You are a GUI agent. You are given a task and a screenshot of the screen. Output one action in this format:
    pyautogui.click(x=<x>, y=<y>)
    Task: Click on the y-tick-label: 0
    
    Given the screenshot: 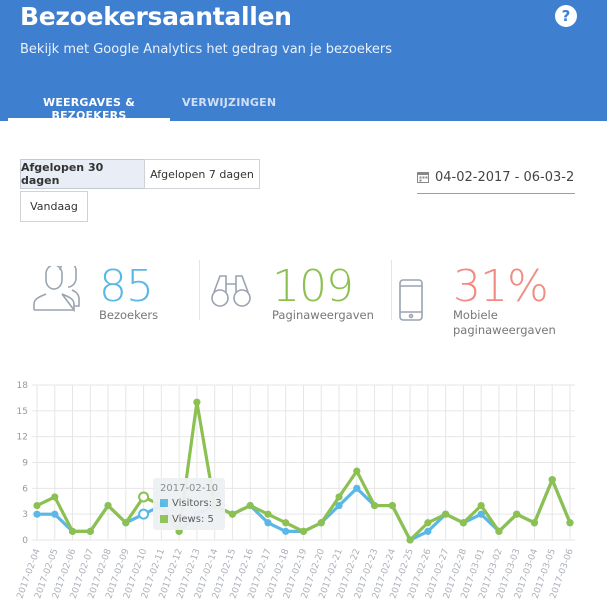 What is the action you would take?
    pyautogui.click(x=25, y=541)
    